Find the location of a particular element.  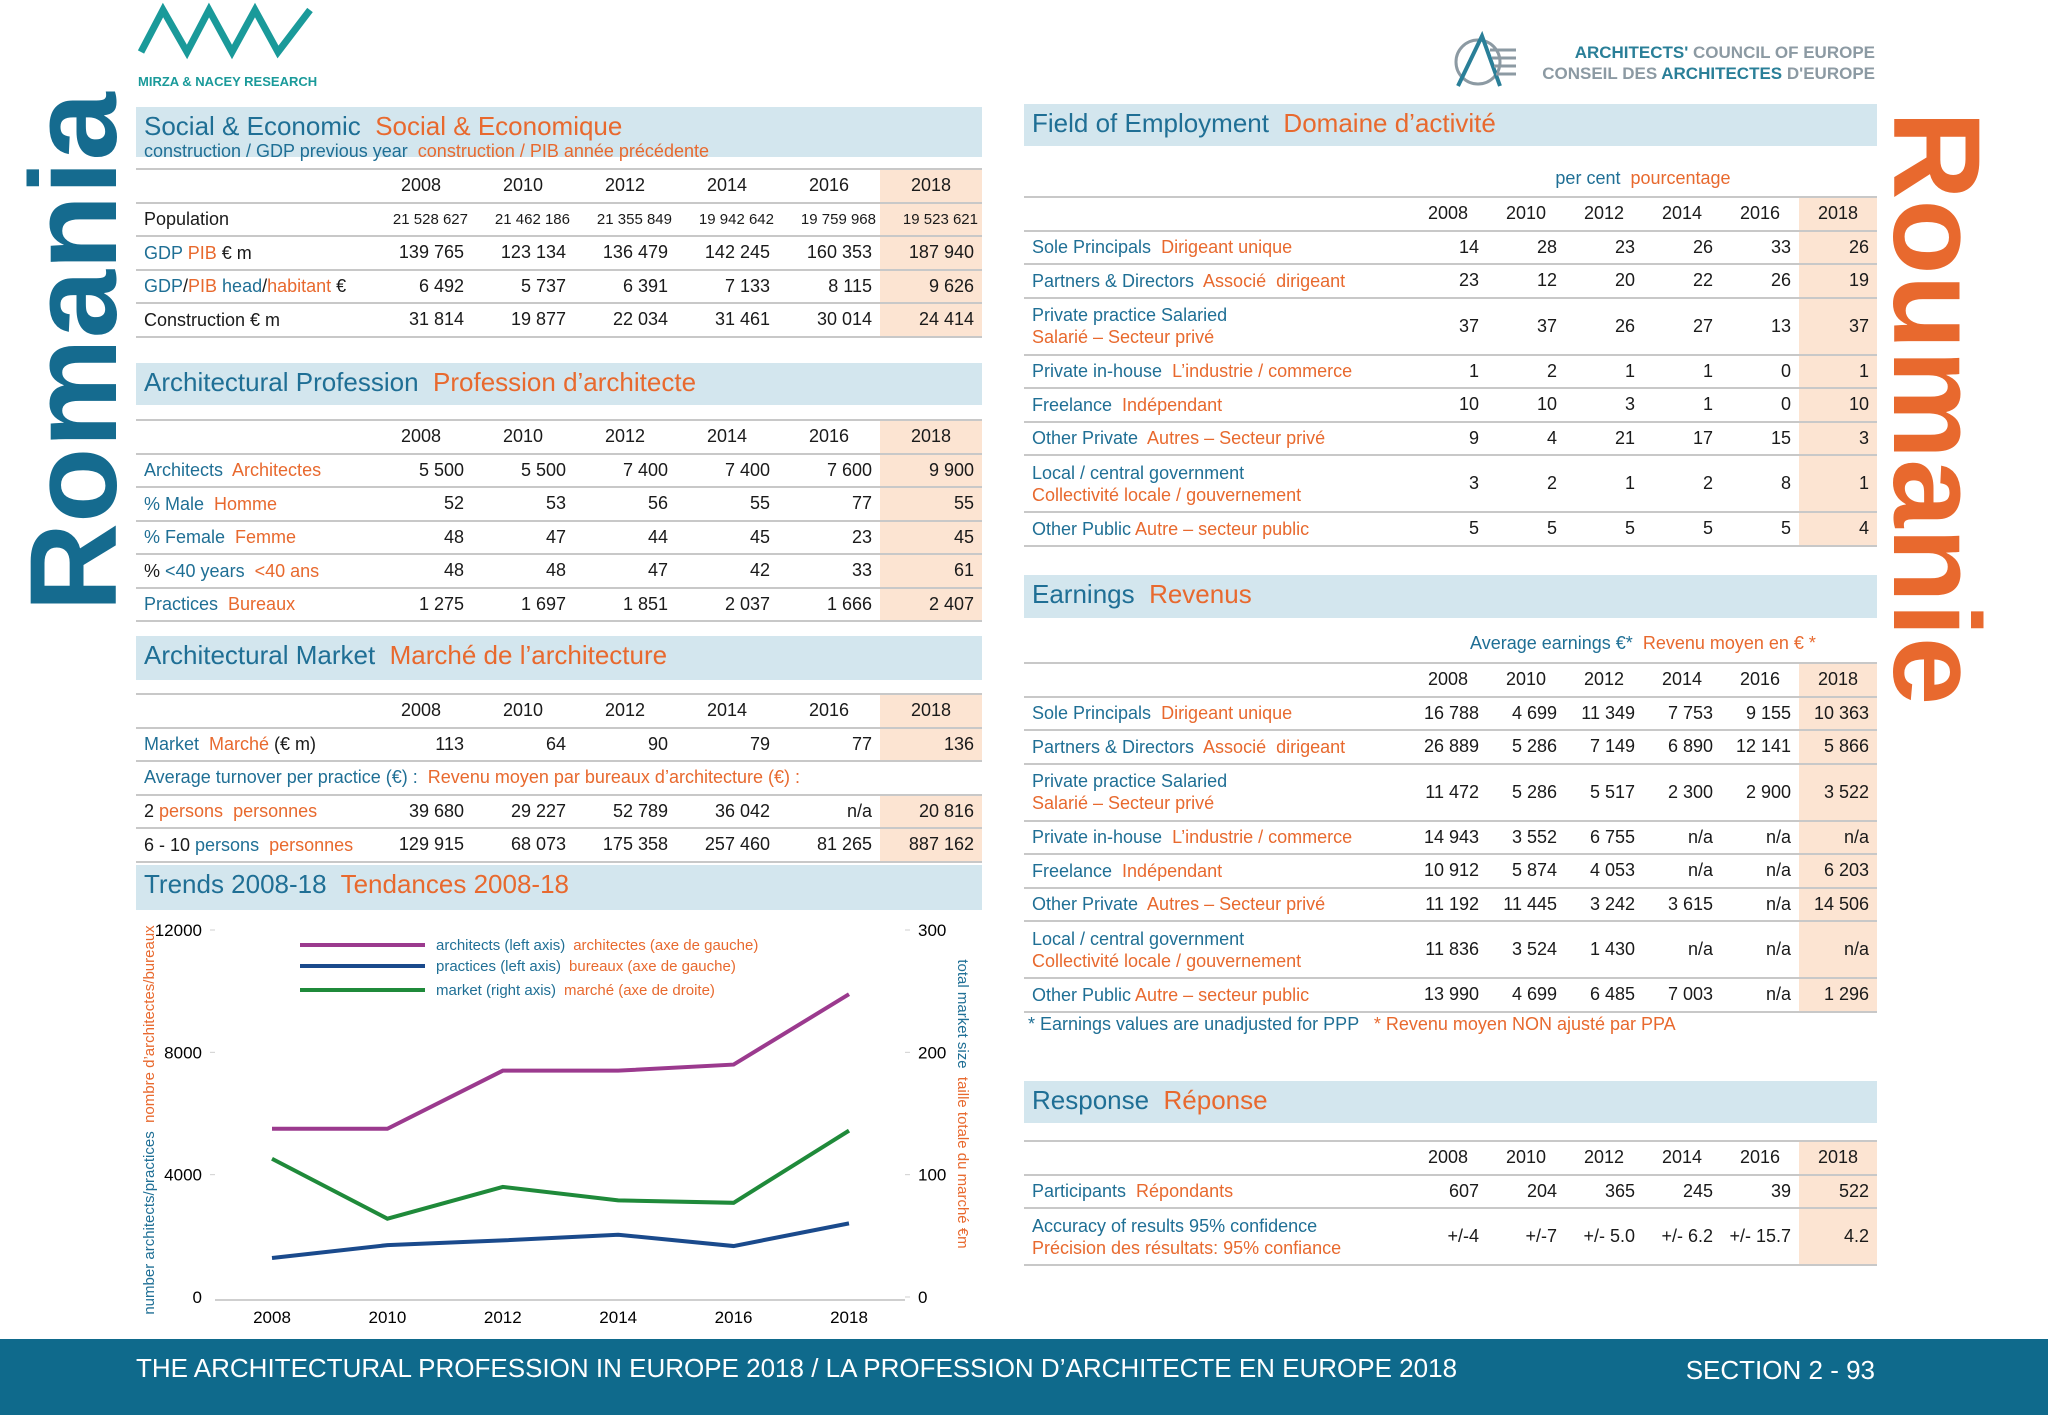

value-cell: 7 753 is located at coordinates (1682, 713).